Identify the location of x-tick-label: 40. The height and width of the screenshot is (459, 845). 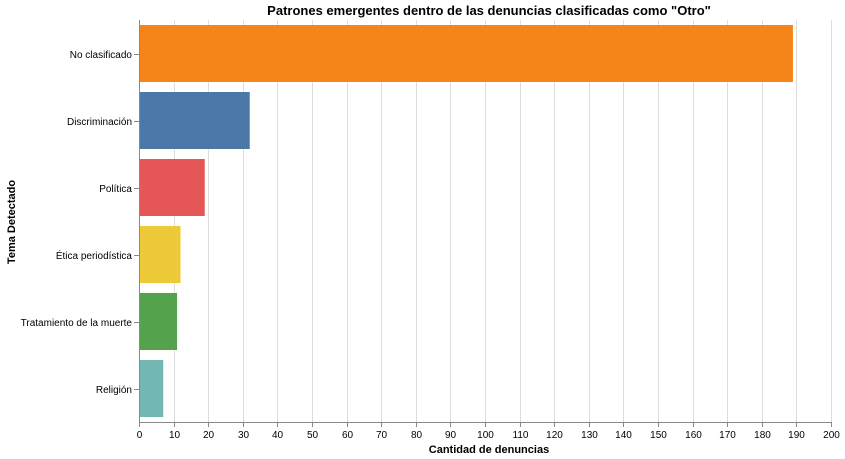
(278, 435).